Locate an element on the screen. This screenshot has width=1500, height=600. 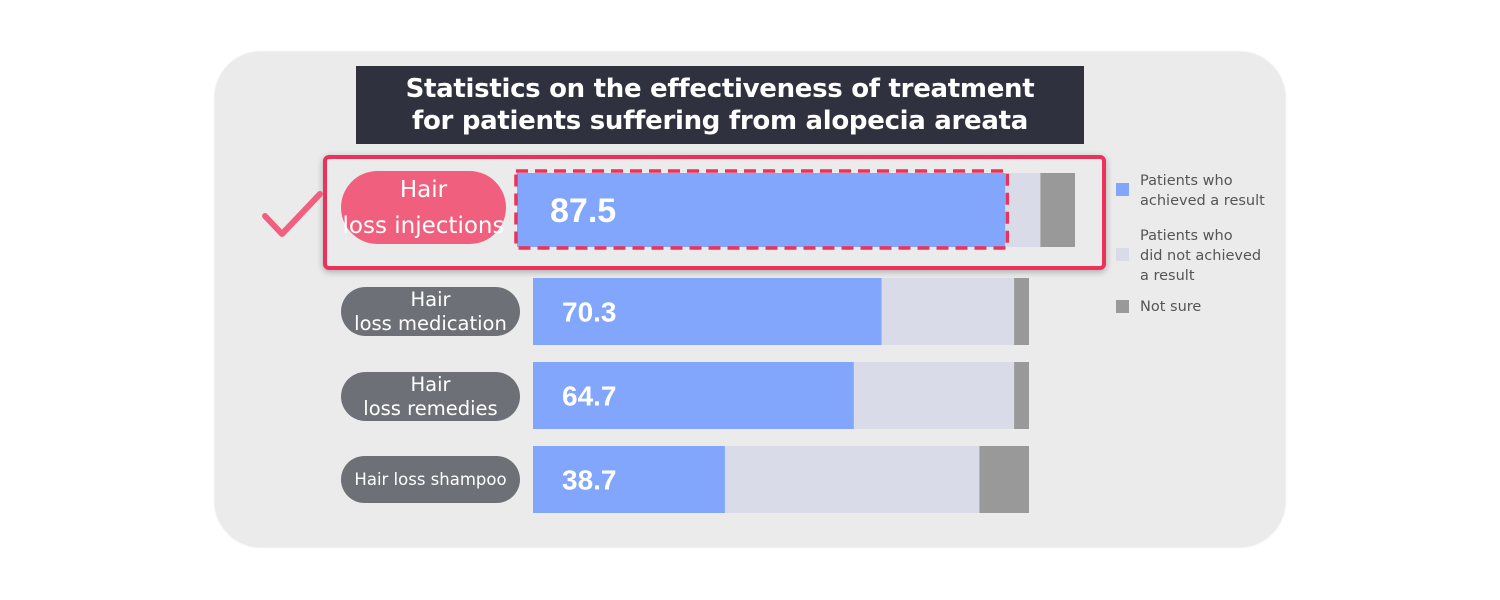
bar-value-label: 38.7 is located at coordinates (589, 480).